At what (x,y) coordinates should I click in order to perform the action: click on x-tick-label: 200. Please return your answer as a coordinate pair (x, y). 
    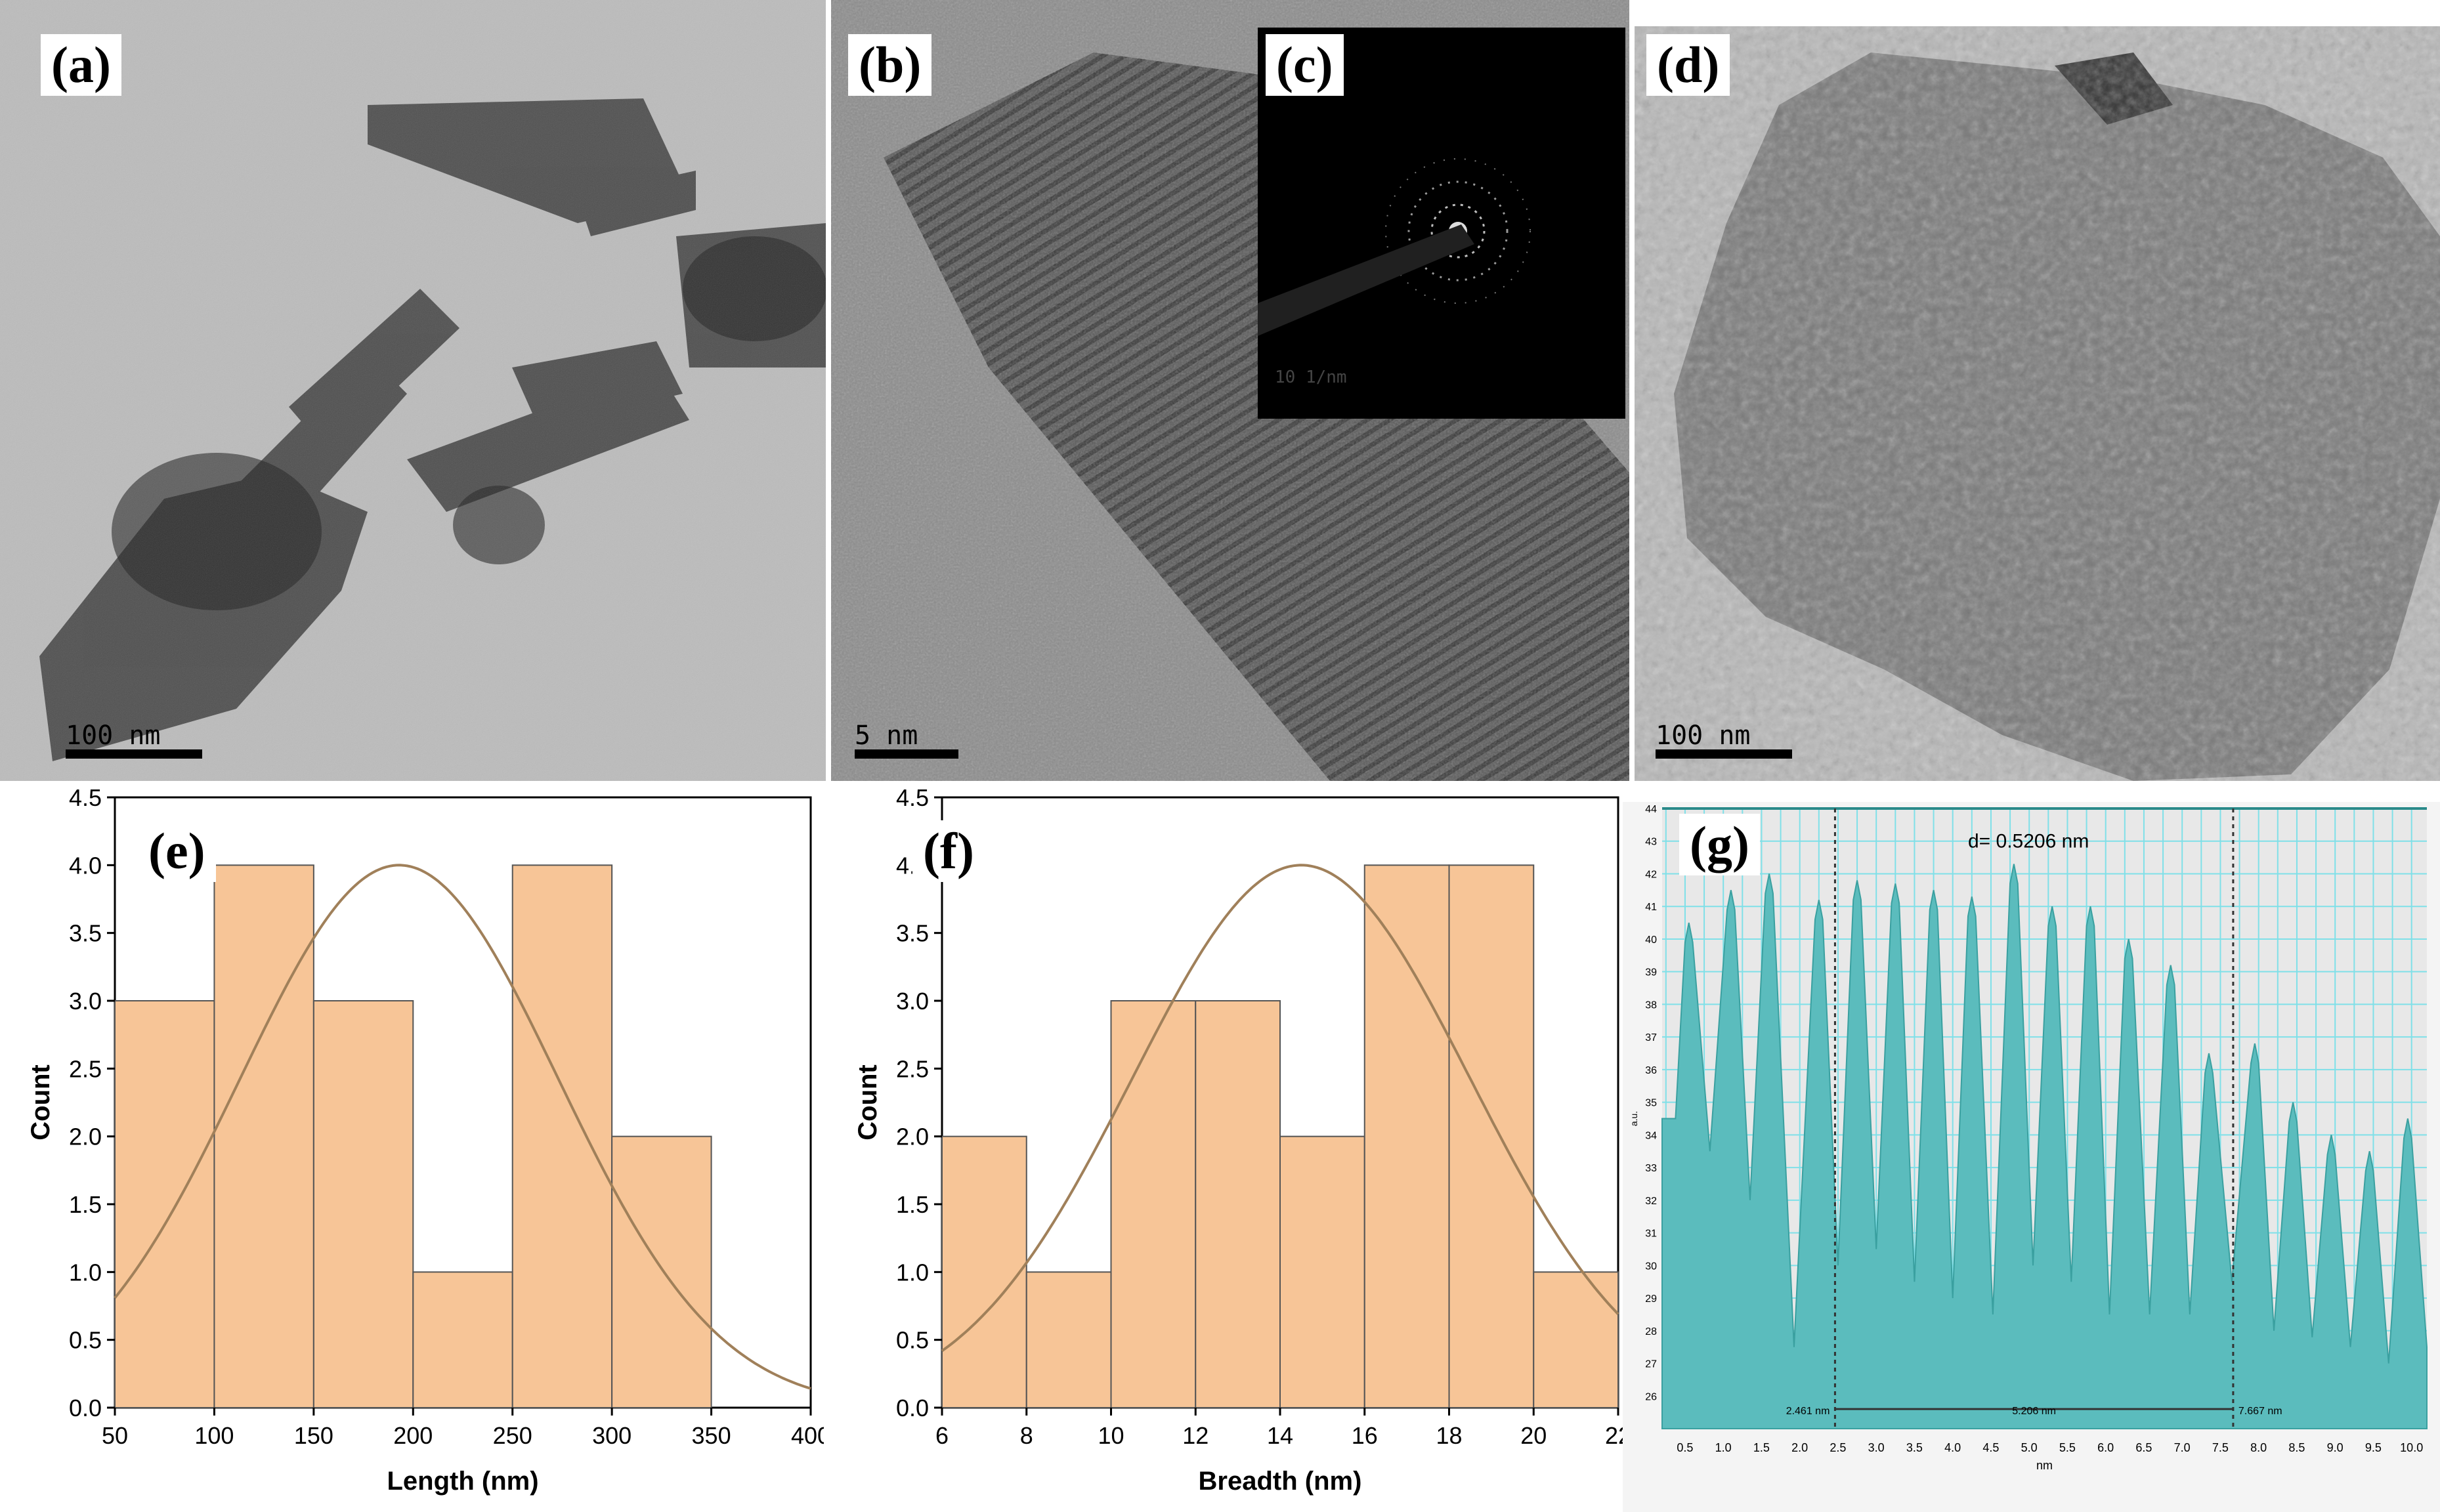
    Looking at the image, I should click on (413, 1435).